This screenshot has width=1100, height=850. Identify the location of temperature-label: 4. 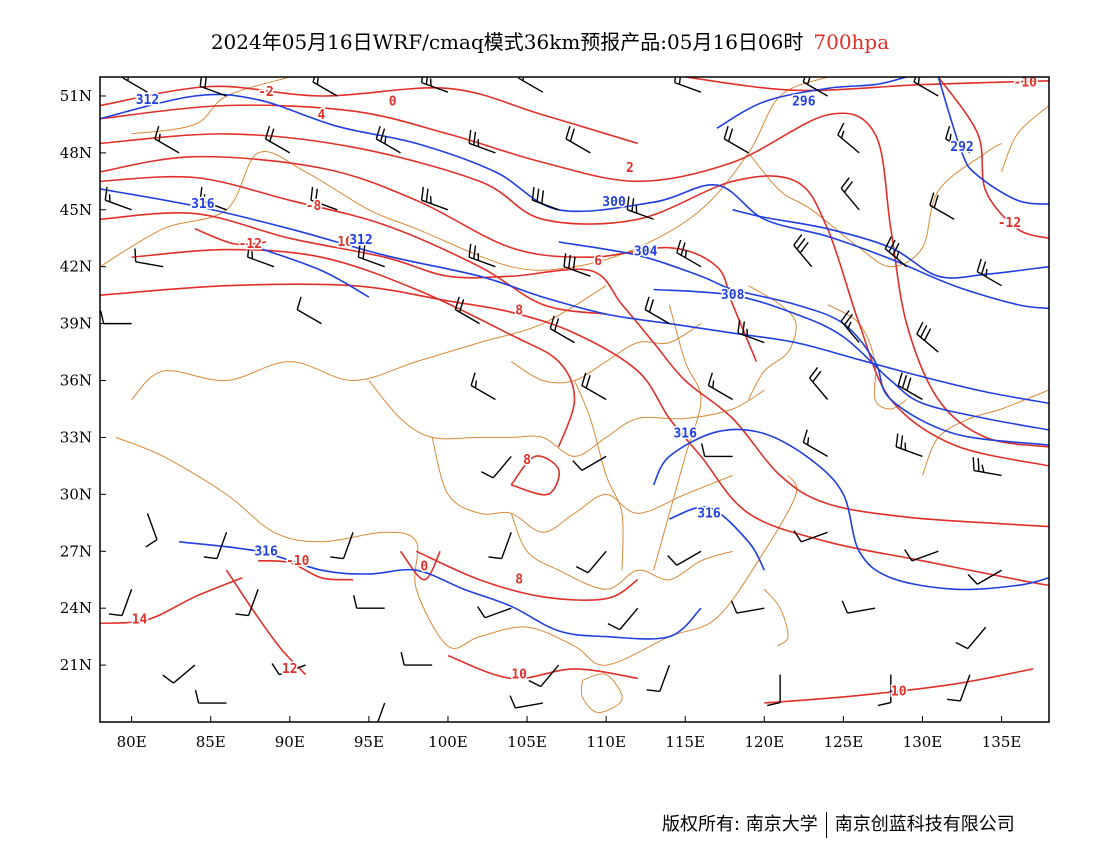
(322, 115).